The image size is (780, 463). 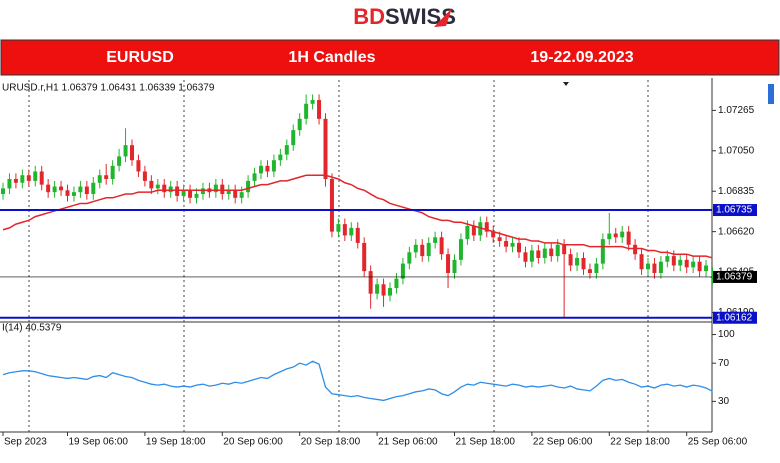 I want to click on logo-mark, so click(x=443, y=17).